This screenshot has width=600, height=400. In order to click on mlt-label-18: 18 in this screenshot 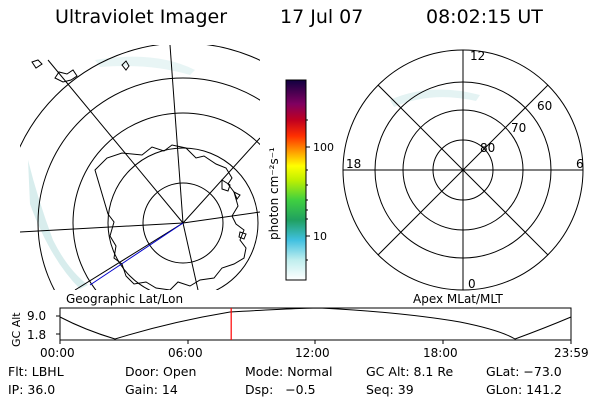, I will do `click(353, 164)`.